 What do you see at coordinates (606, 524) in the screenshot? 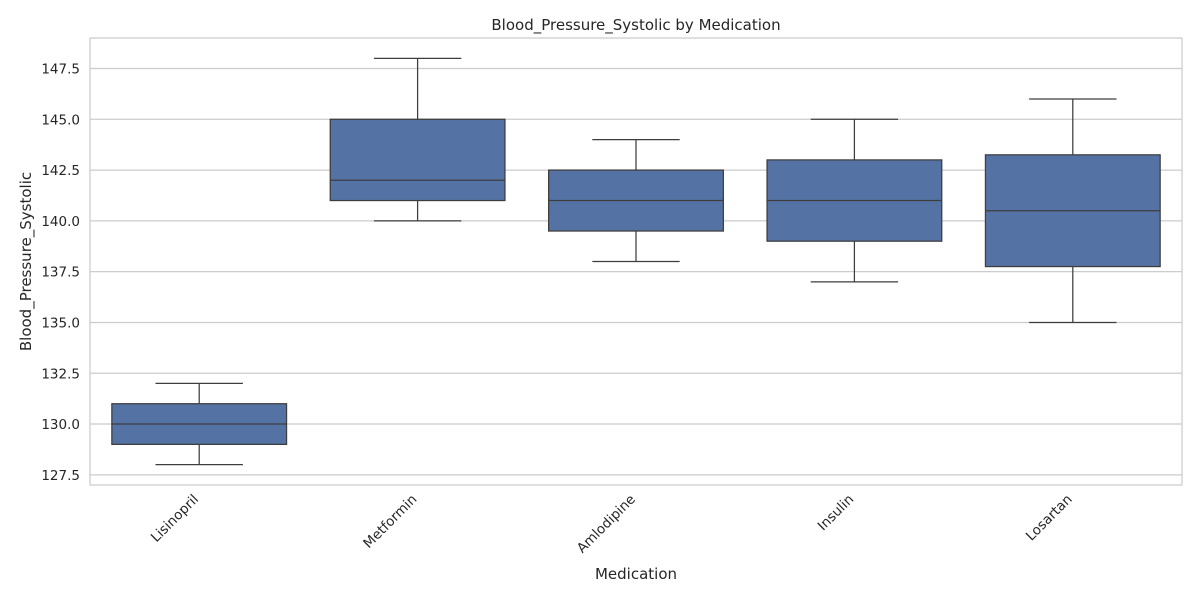
I see `x-tick-label: Amlodipine` at bounding box center [606, 524].